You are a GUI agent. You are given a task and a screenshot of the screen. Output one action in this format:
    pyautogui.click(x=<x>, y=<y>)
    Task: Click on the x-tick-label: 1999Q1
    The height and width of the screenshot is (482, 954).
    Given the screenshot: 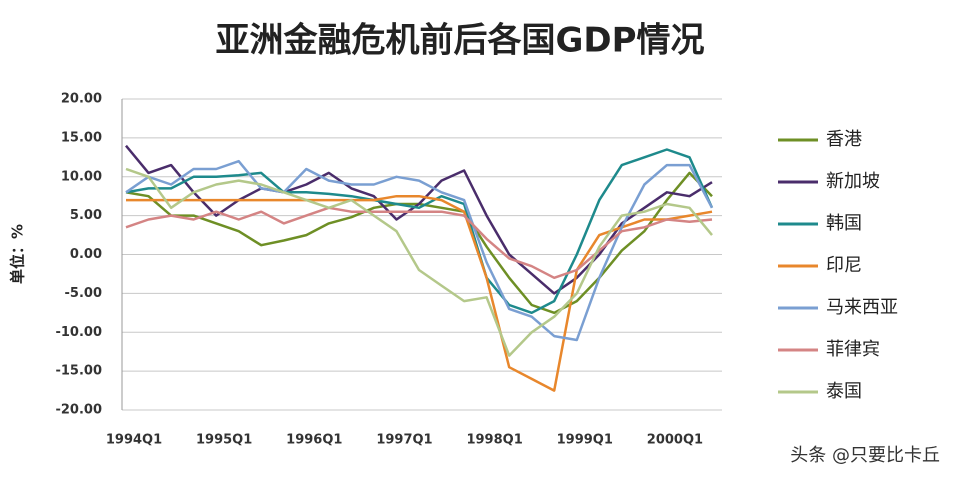 What is the action you would take?
    pyautogui.click(x=585, y=440)
    